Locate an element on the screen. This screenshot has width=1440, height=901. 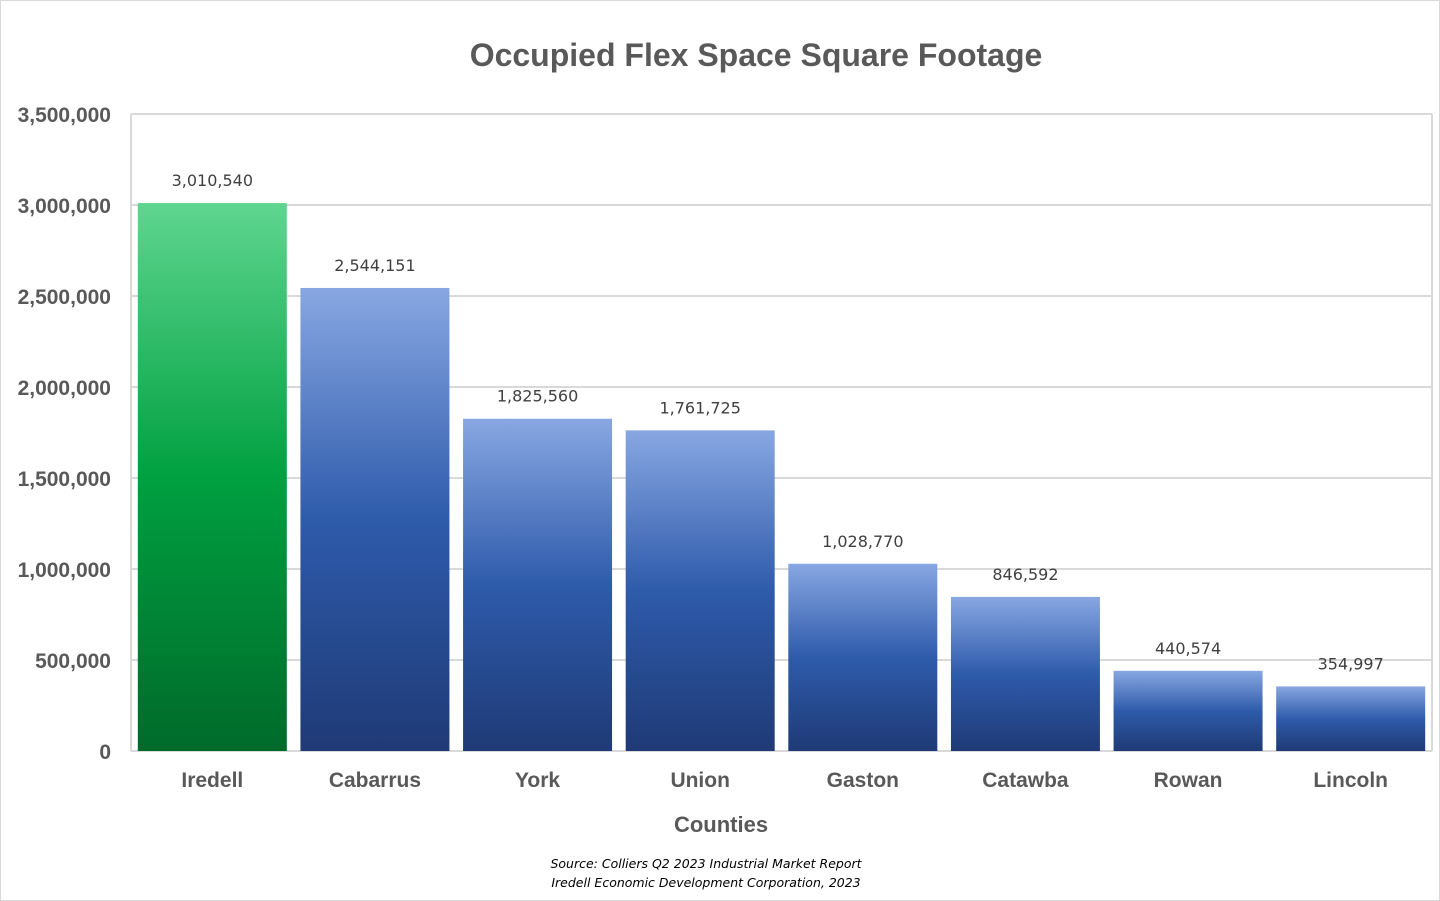
data-label: 3,010,540 is located at coordinates (212, 180).